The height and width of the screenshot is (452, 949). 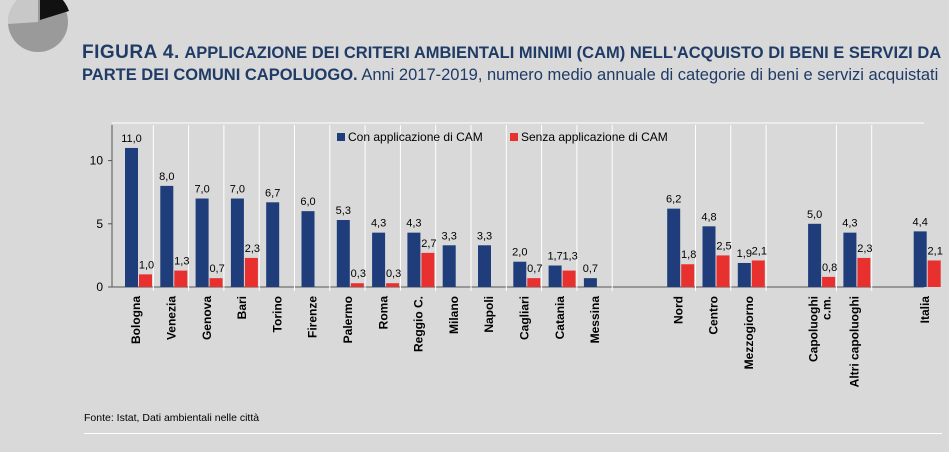 What do you see at coordinates (307, 202) in the screenshot?
I see `data-label-con-cam: 6,0` at bounding box center [307, 202].